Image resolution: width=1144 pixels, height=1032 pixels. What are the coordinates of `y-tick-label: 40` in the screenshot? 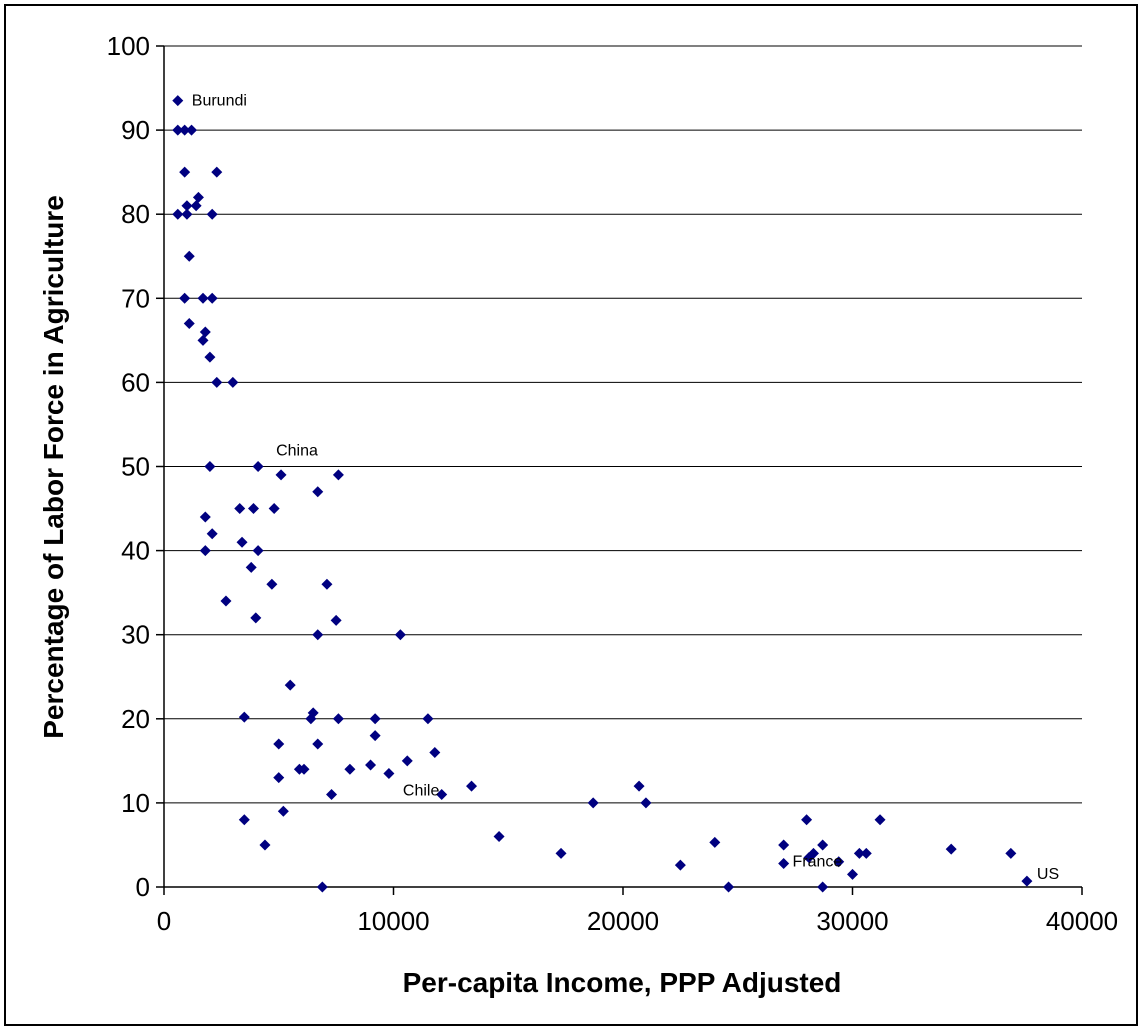 It's located at (135, 551).